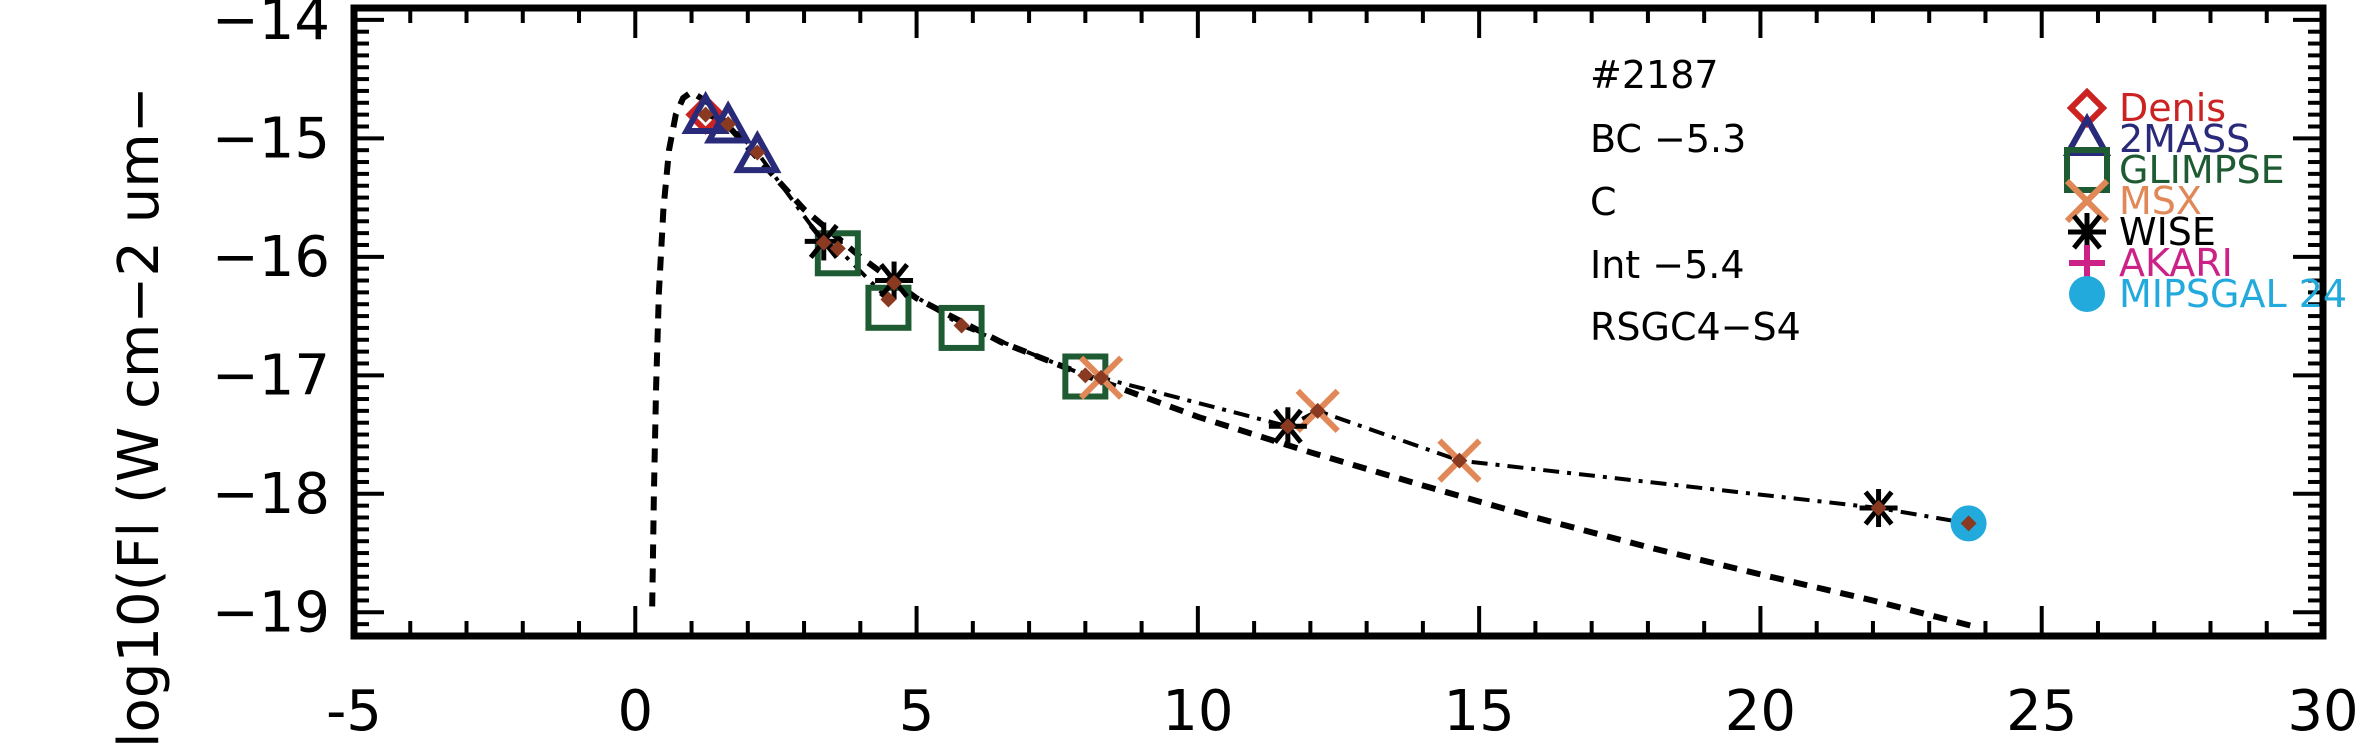 This screenshot has width=2361, height=750. What do you see at coordinates (2160, 201) in the screenshot?
I see `legend-label-msx: MSX` at bounding box center [2160, 201].